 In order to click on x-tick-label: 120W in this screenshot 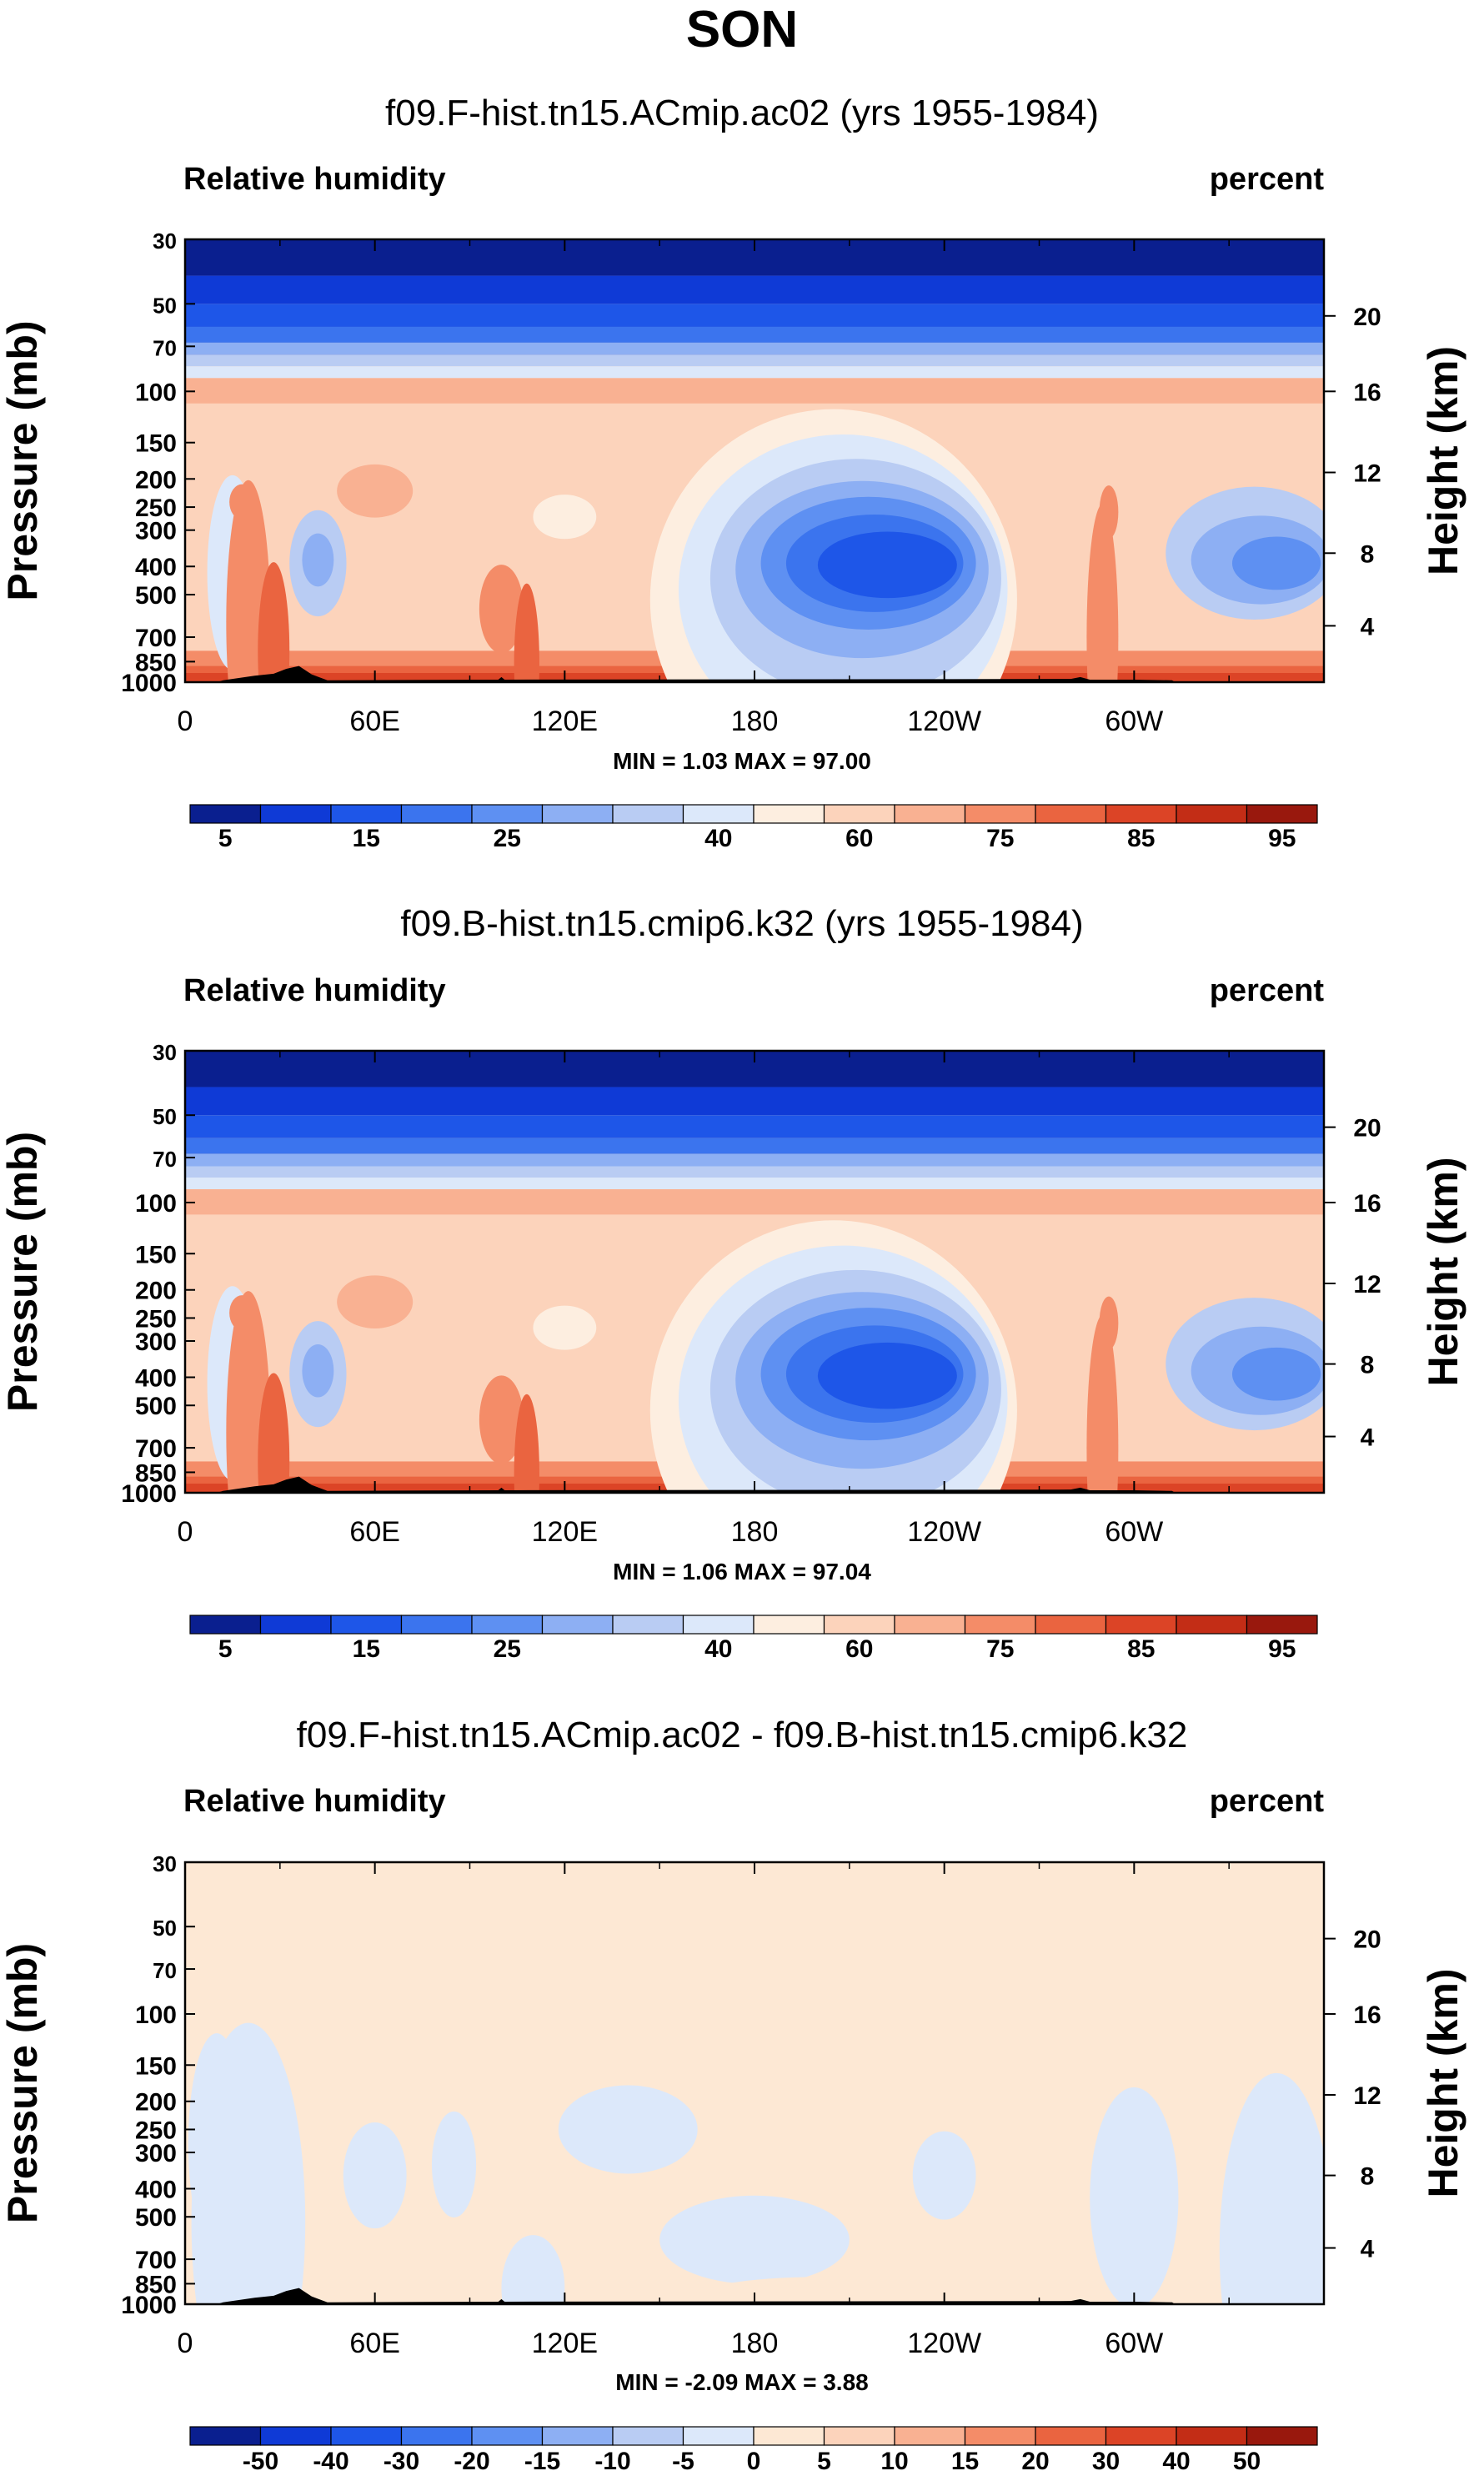, I will do `click(944, 1532)`.